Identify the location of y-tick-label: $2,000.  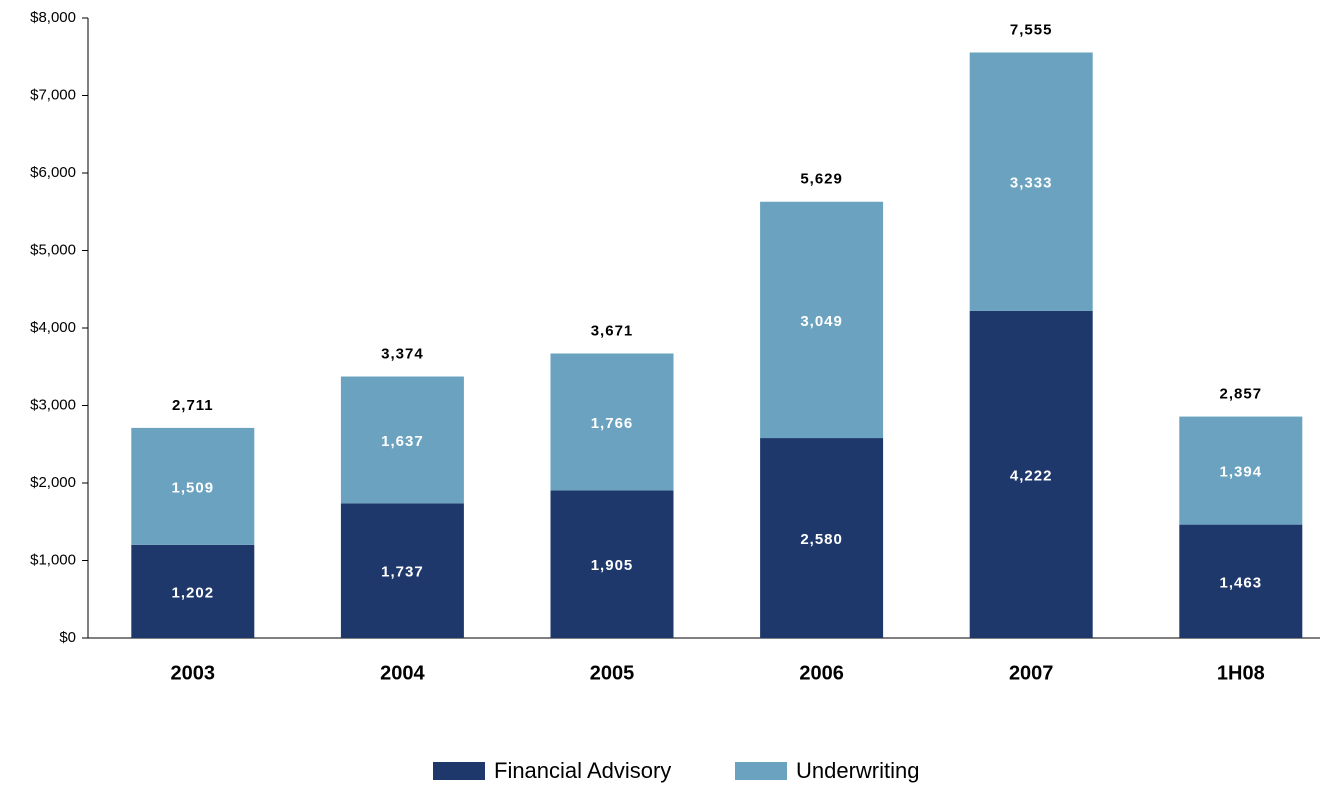
(53, 482).